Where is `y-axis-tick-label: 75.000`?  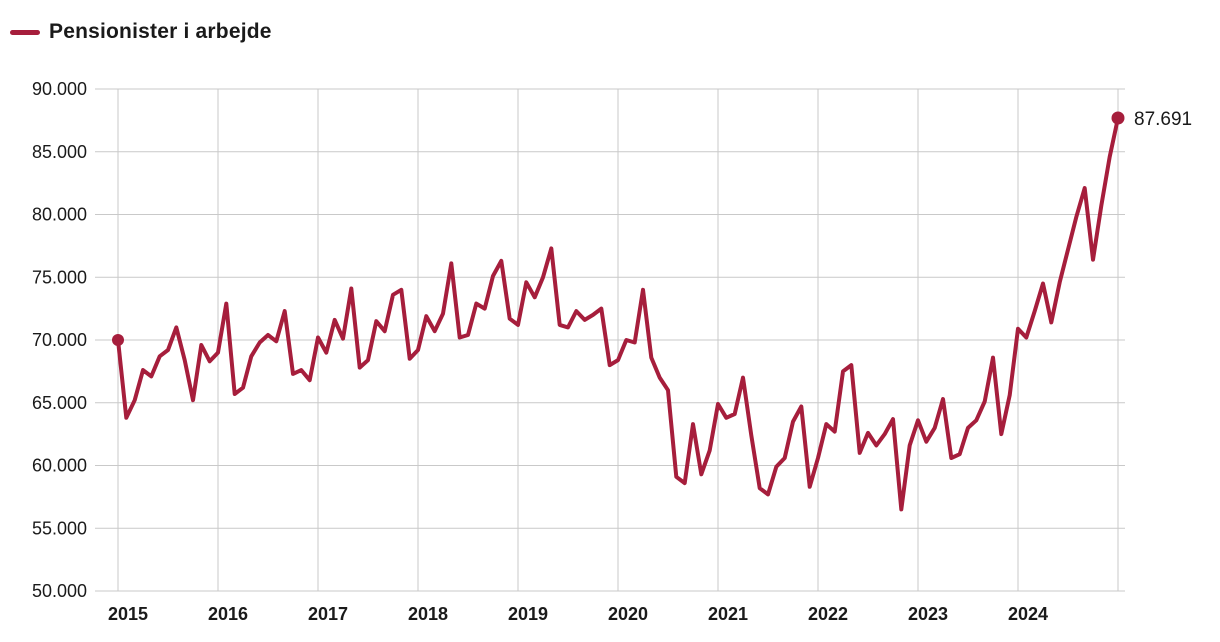
y-axis-tick-label: 75.000 is located at coordinates (59, 277).